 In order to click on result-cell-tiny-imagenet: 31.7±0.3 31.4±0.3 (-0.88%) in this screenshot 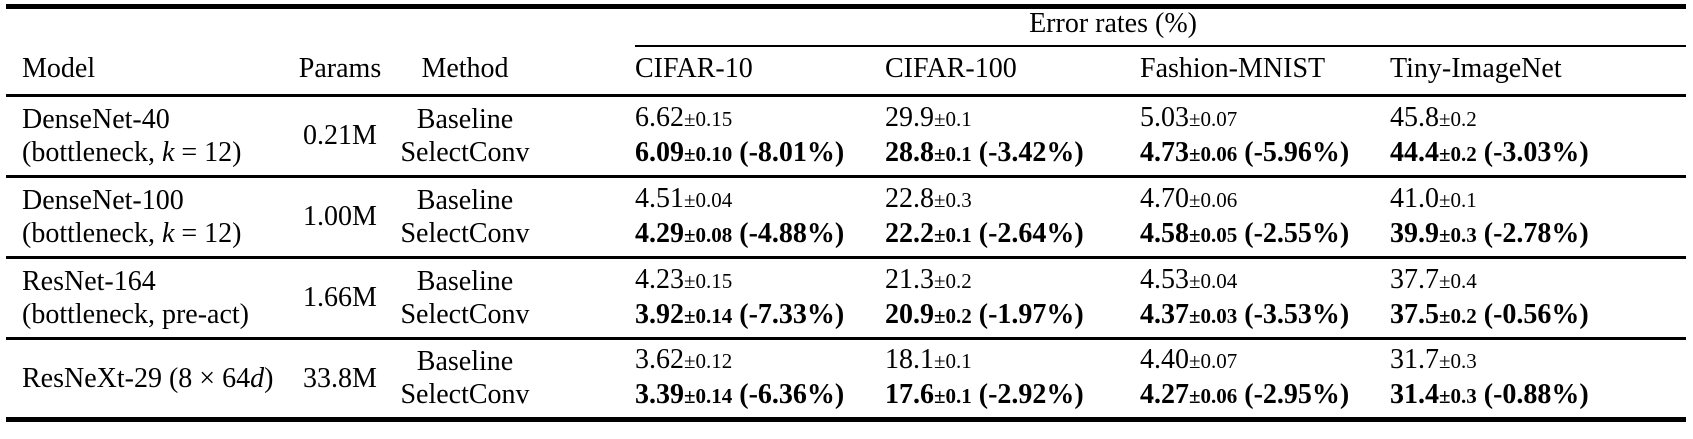, I will do `click(1534, 378)`.